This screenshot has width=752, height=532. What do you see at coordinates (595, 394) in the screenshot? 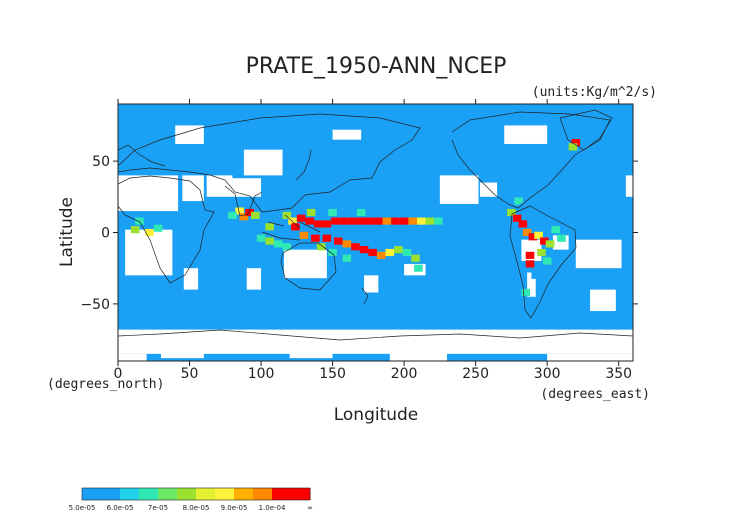
I see `x-unit-note: (degrees_east)` at bounding box center [595, 394].